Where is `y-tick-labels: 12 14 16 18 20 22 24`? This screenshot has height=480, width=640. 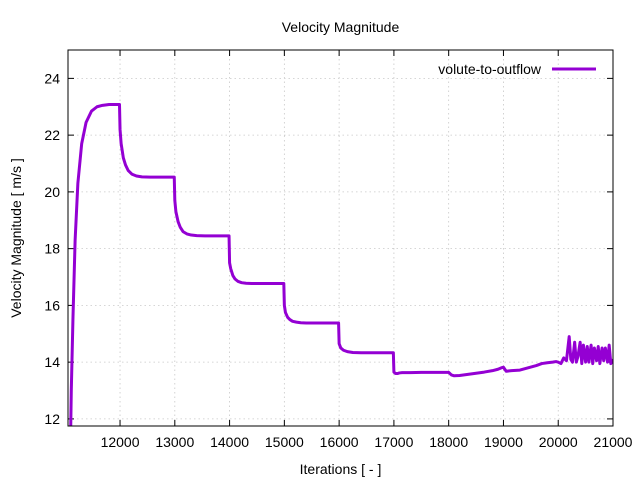
y-tick-labels: 12 14 16 18 20 22 24 is located at coordinates (52, 248).